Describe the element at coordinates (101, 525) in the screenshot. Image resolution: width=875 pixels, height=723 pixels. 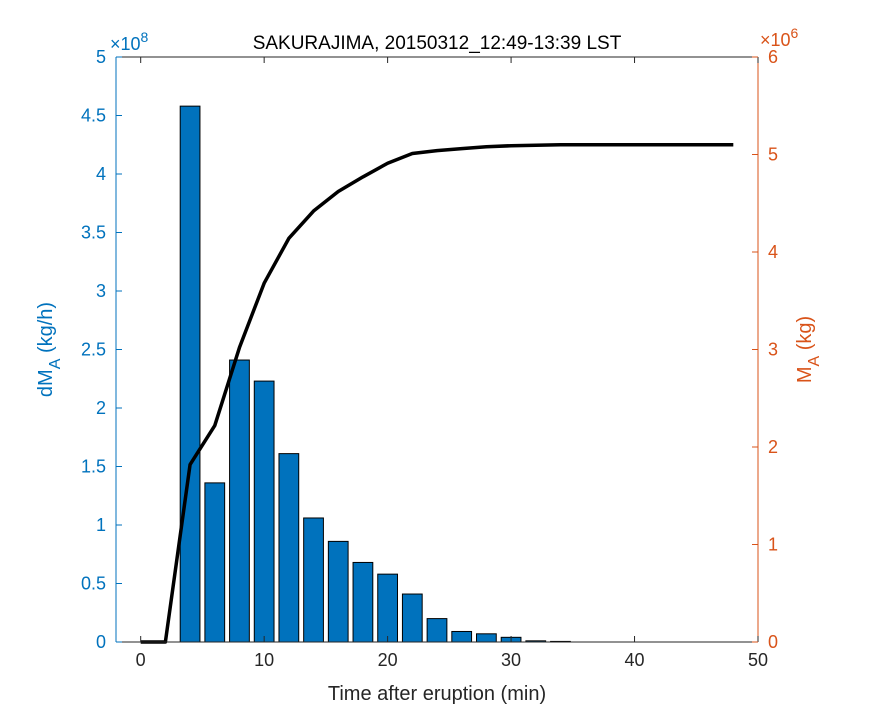
I see `y-left-tick-label: 1` at that location.